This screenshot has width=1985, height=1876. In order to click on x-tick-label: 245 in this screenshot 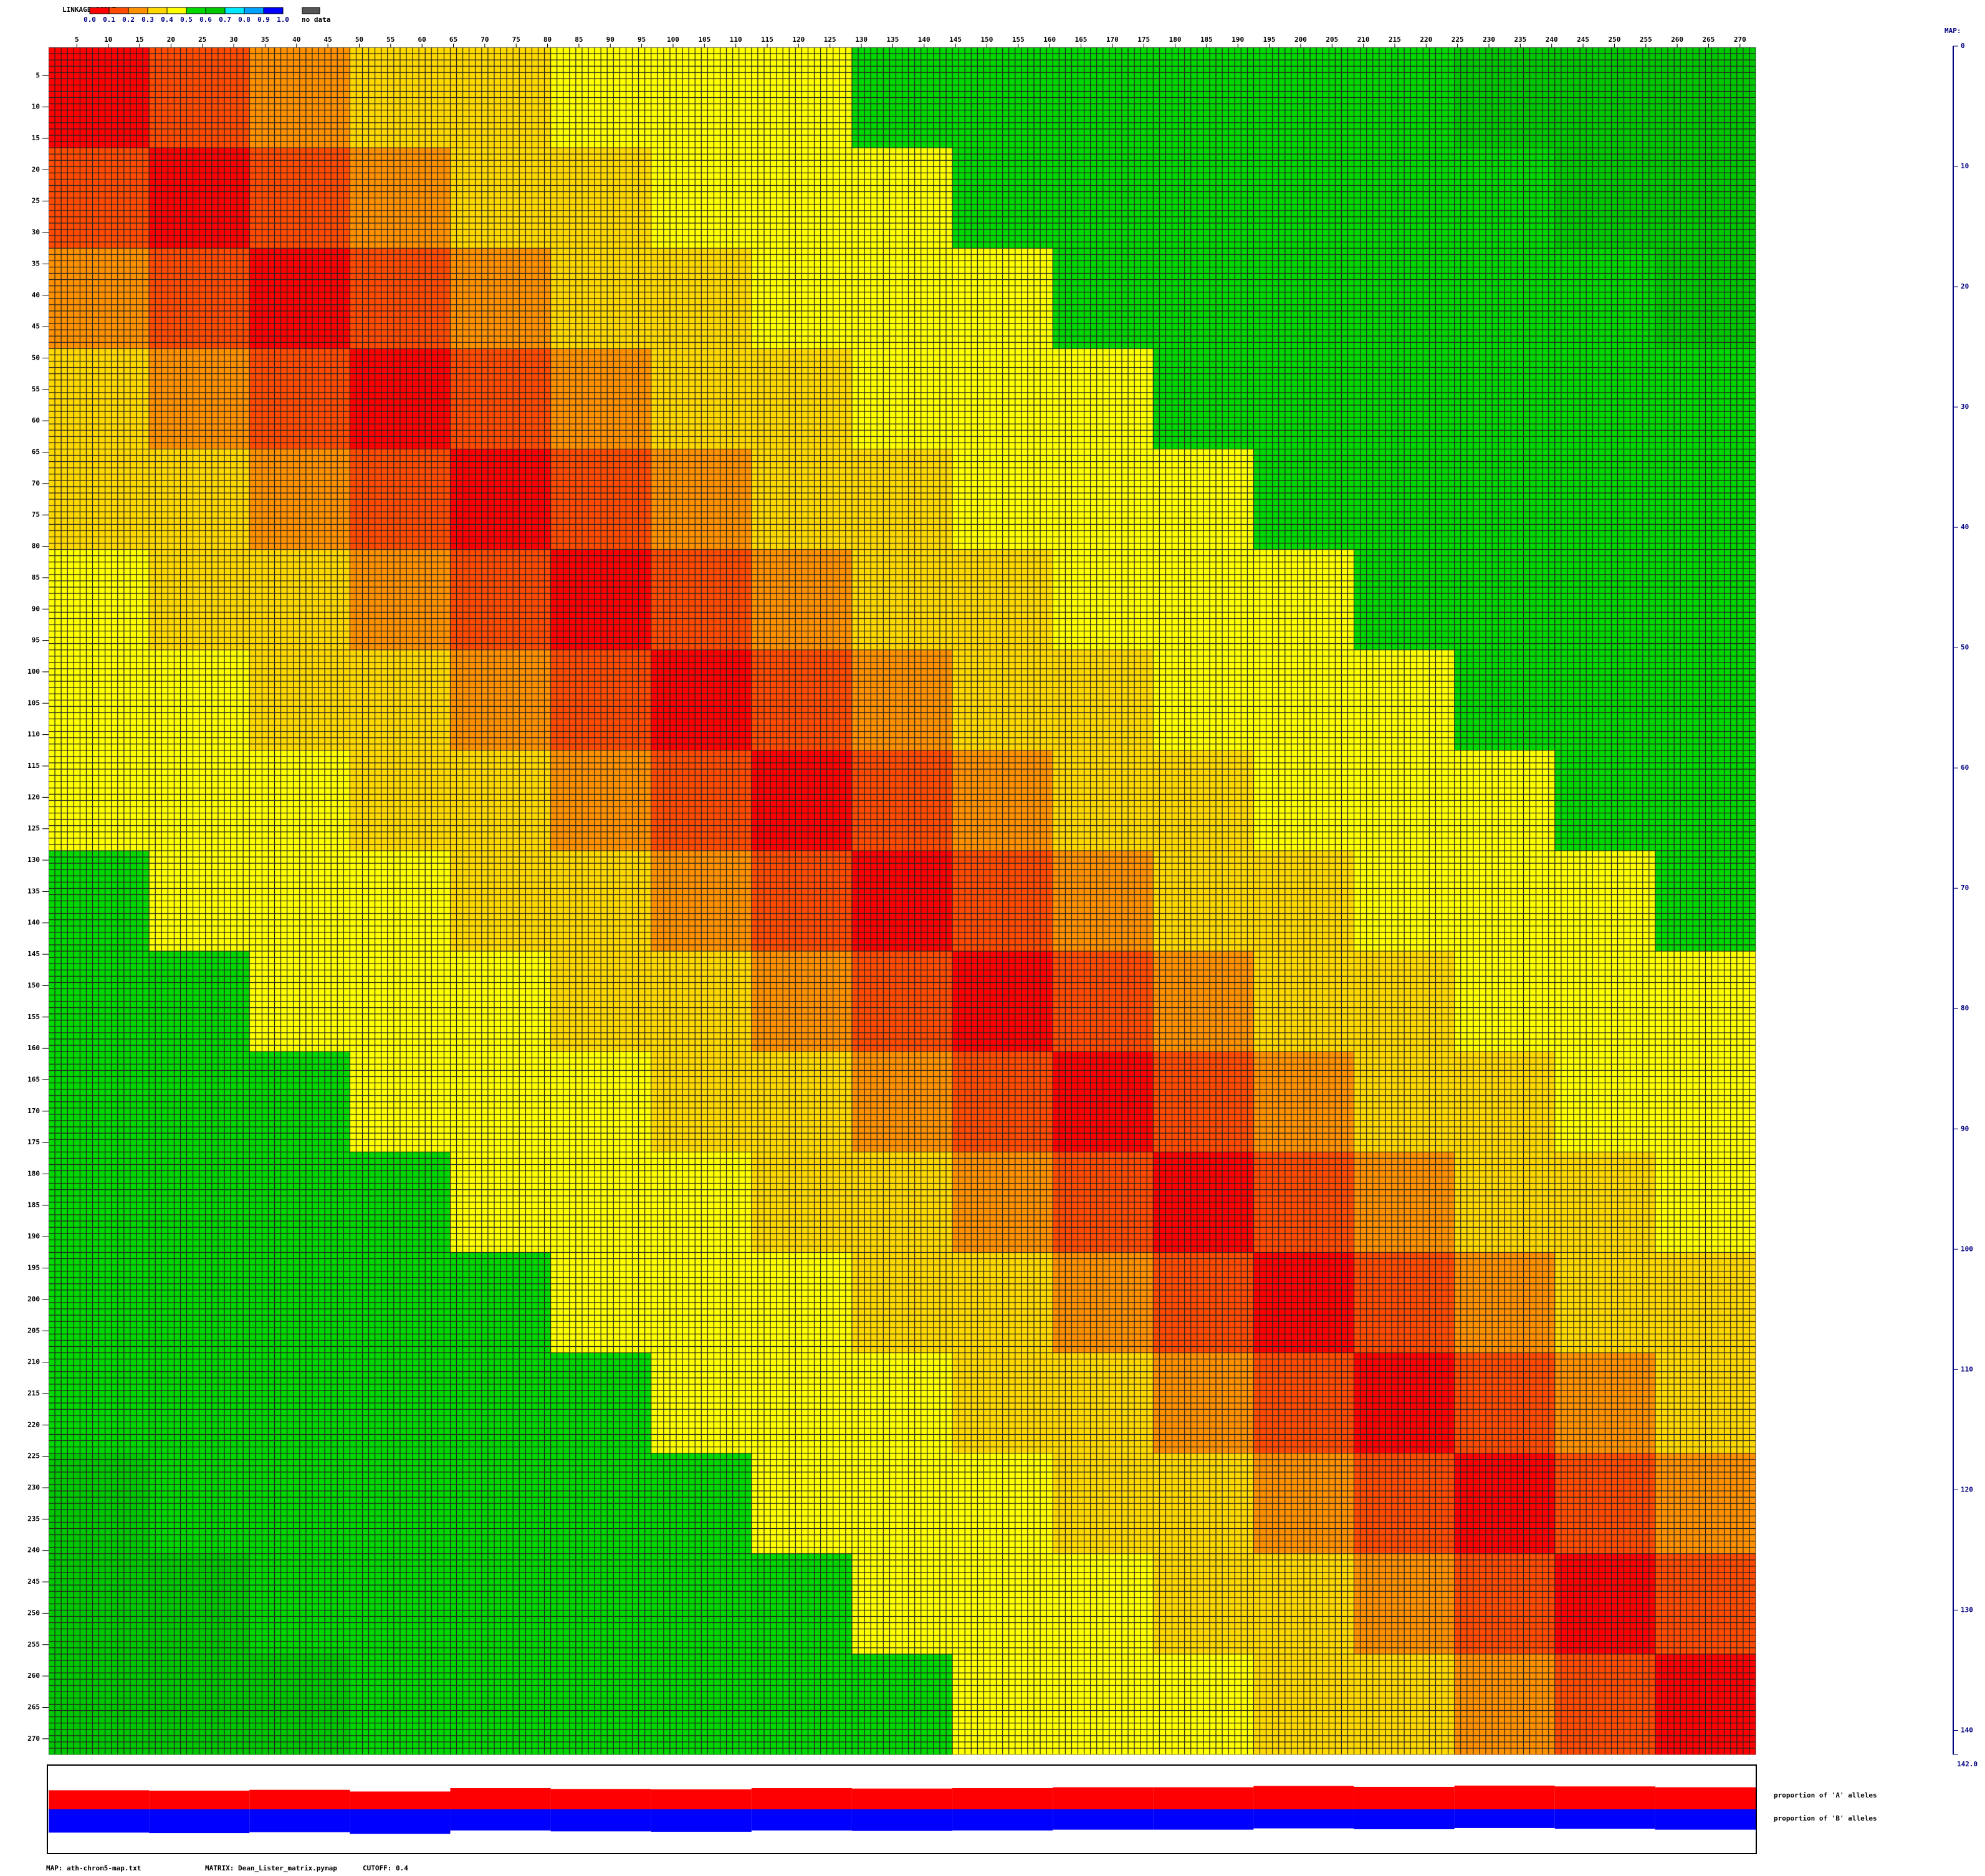, I will do `click(1583, 40)`.